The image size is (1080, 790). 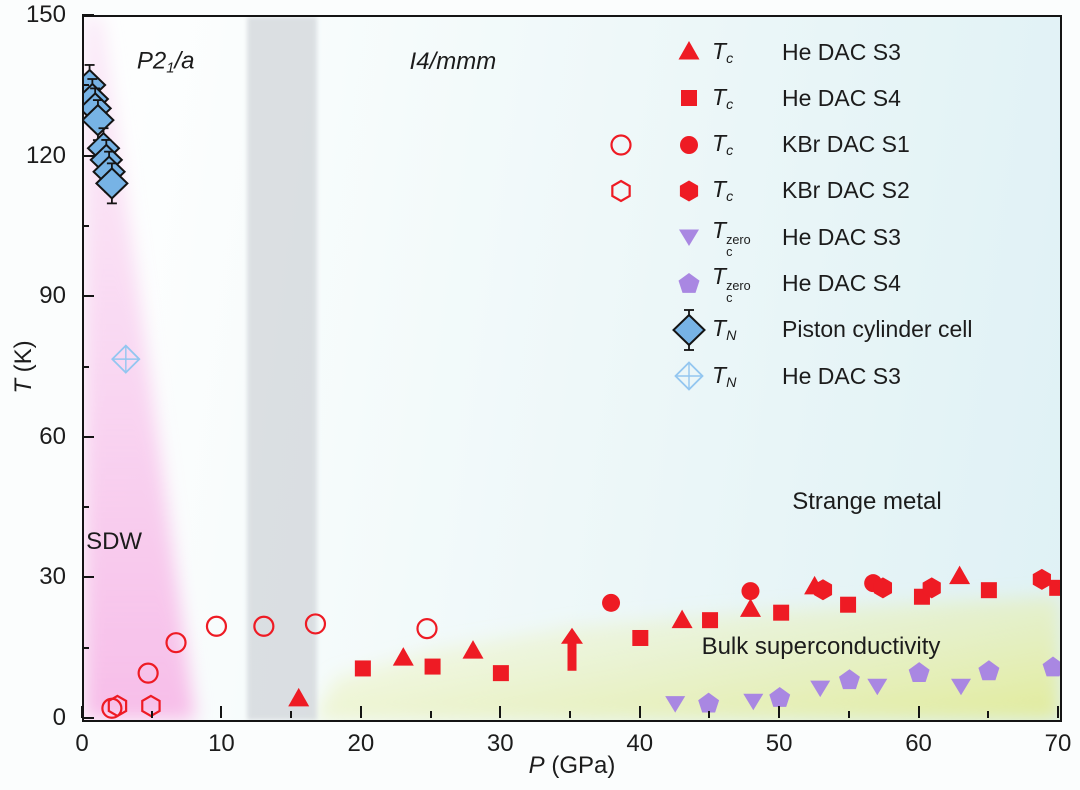 I want to click on legend-label: KBr DAC S1, so click(x=846, y=144).